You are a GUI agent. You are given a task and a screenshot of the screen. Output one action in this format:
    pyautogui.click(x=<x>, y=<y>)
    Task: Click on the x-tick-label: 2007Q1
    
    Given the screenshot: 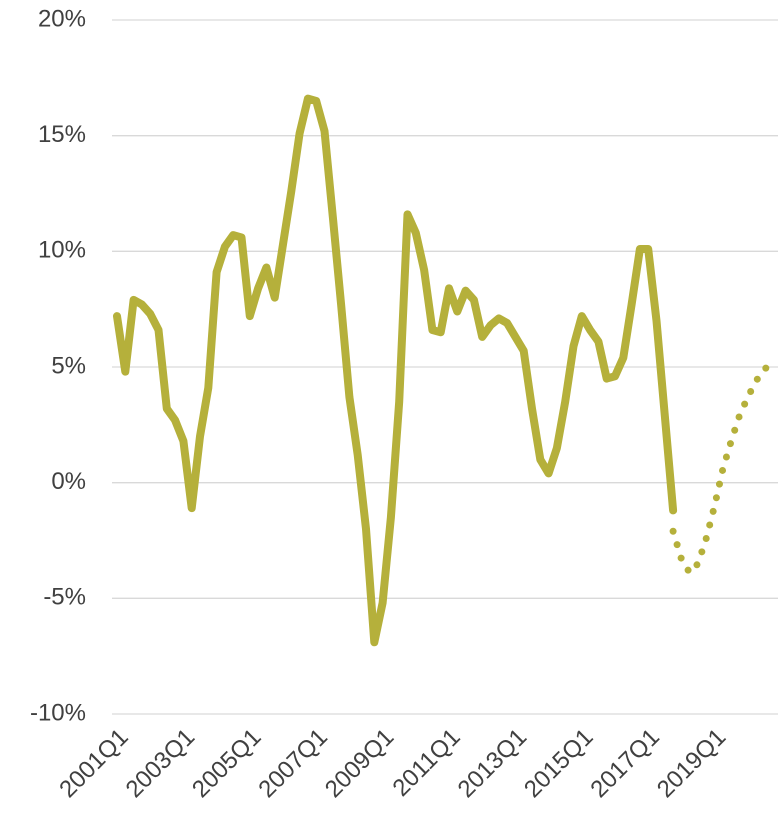 What is the action you would take?
    pyautogui.click(x=292, y=763)
    